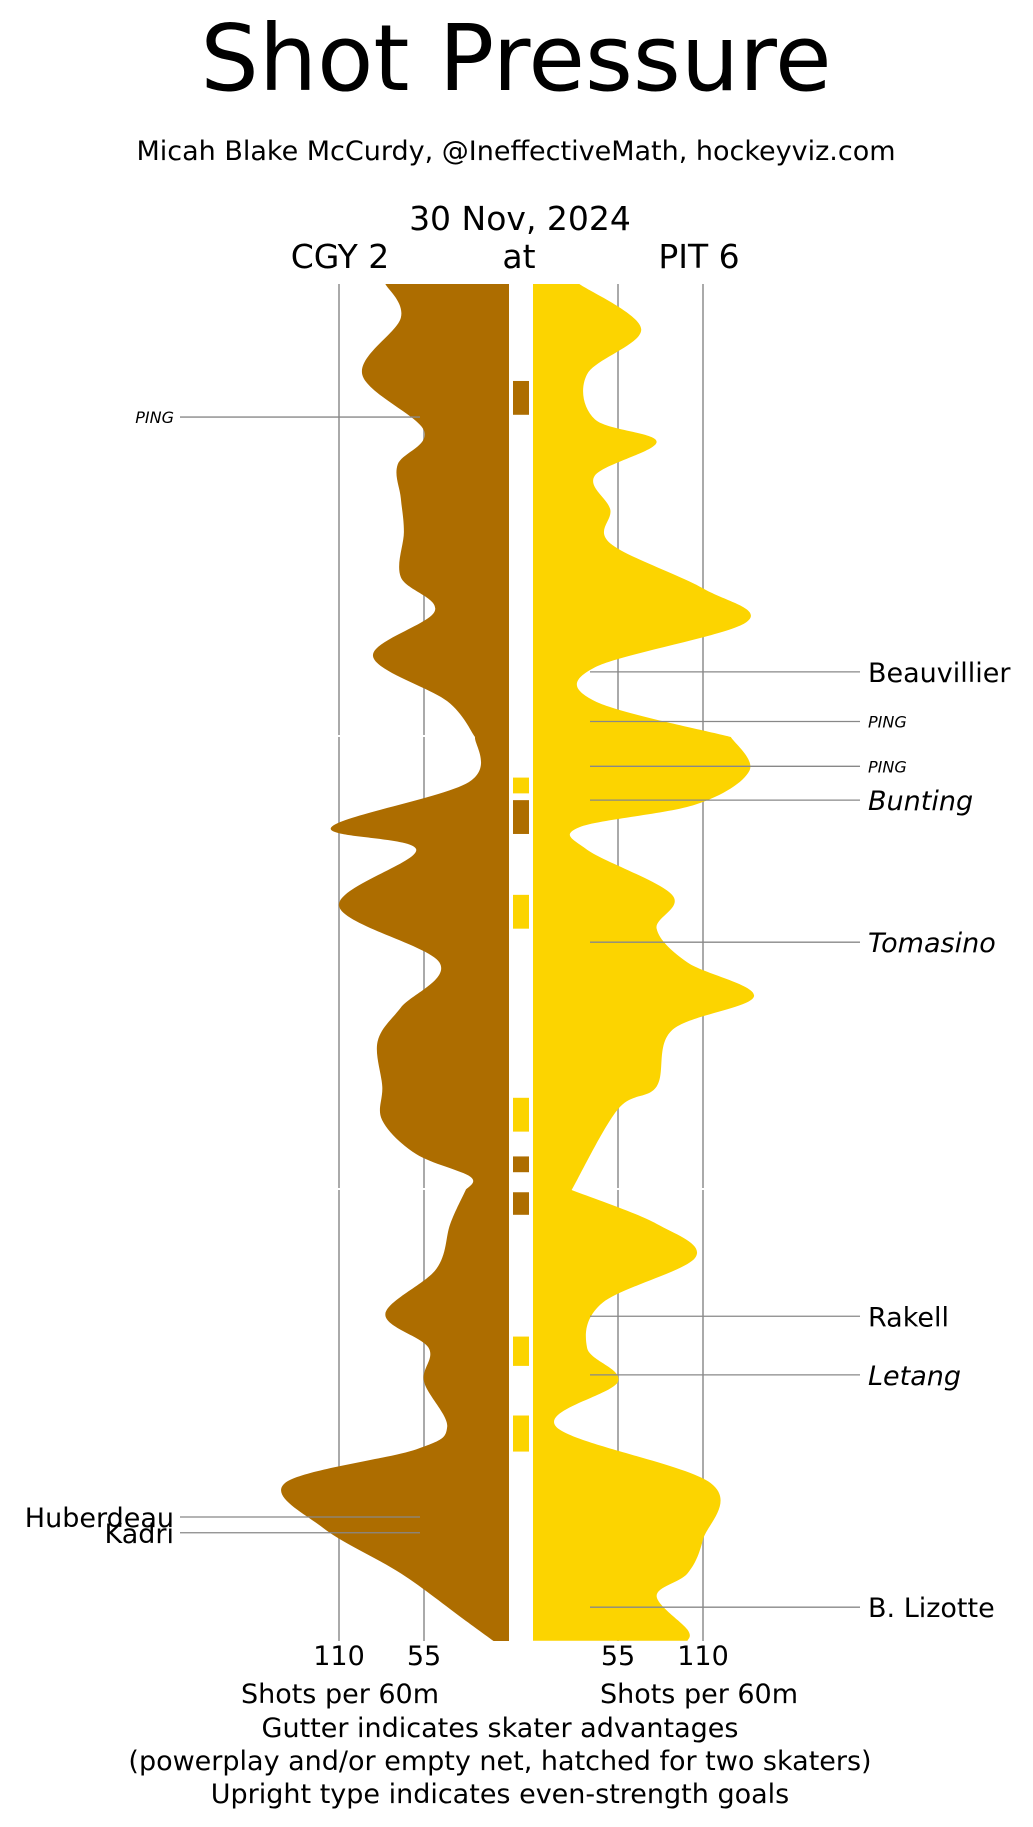 Image resolution: width=1033 pixels, height=1827 pixels. What do you see at coordinates (395, 1415) in the screenshot?
I see `cgy-pressure-area-p3` at bounding box center [395, 1415].